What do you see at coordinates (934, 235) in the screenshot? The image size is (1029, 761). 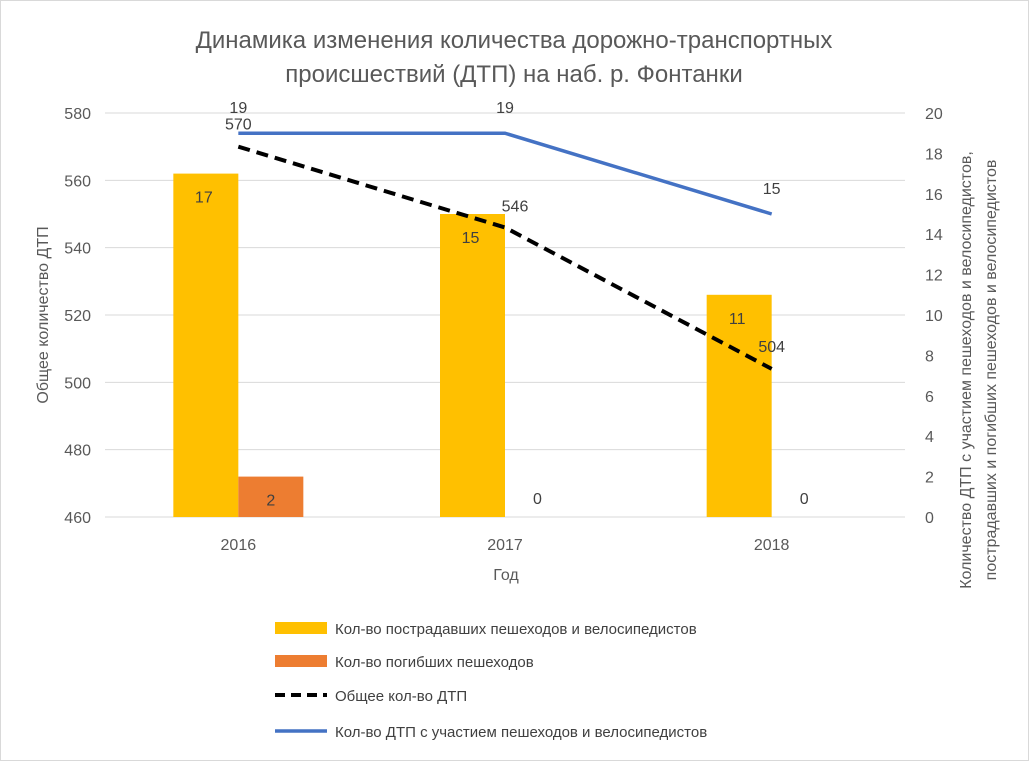 I see `y2-tick-label: 14` at bounding box center [934, 235].